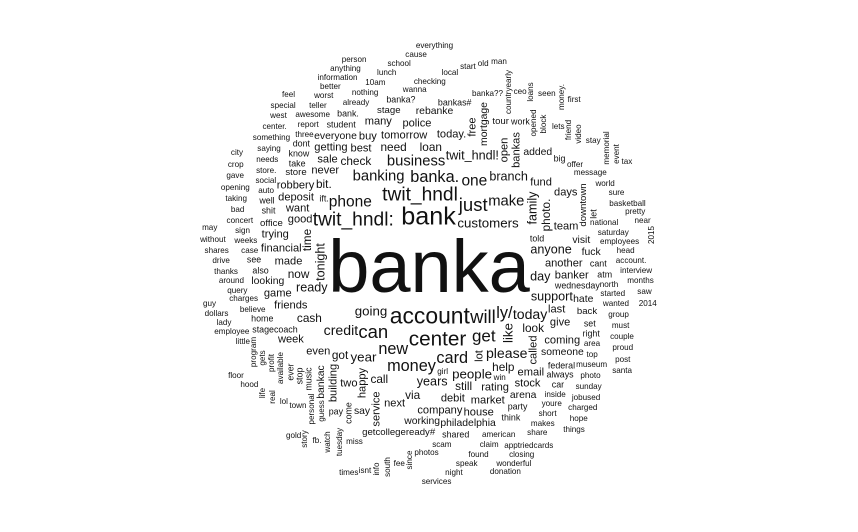  Describe the element at coordinates (504, 150) in the screenshot. I see `cloud-word: open` at that location.